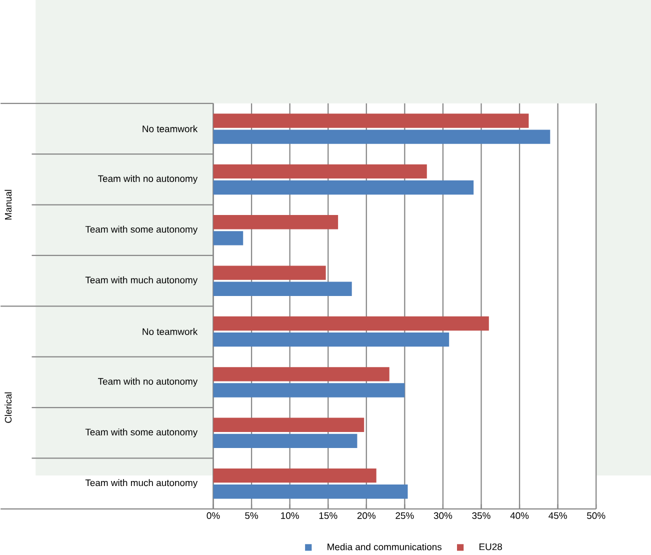  What do you see at coordinates (385, 546) in the screenshot?
I see `legend-label: Media and communications` at bounding box center [385, 546].